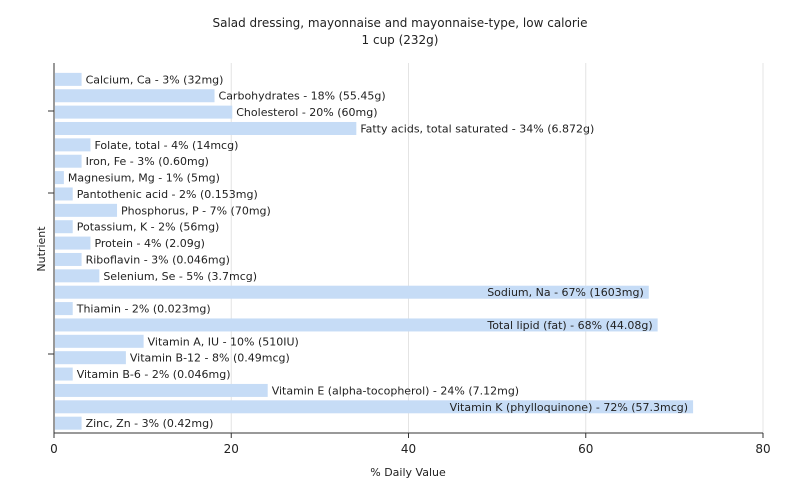 This screenshot has width=800, height=500. I want to click on bar-label: Riboflavin - 3% (0.046mg), so click(158, 259).